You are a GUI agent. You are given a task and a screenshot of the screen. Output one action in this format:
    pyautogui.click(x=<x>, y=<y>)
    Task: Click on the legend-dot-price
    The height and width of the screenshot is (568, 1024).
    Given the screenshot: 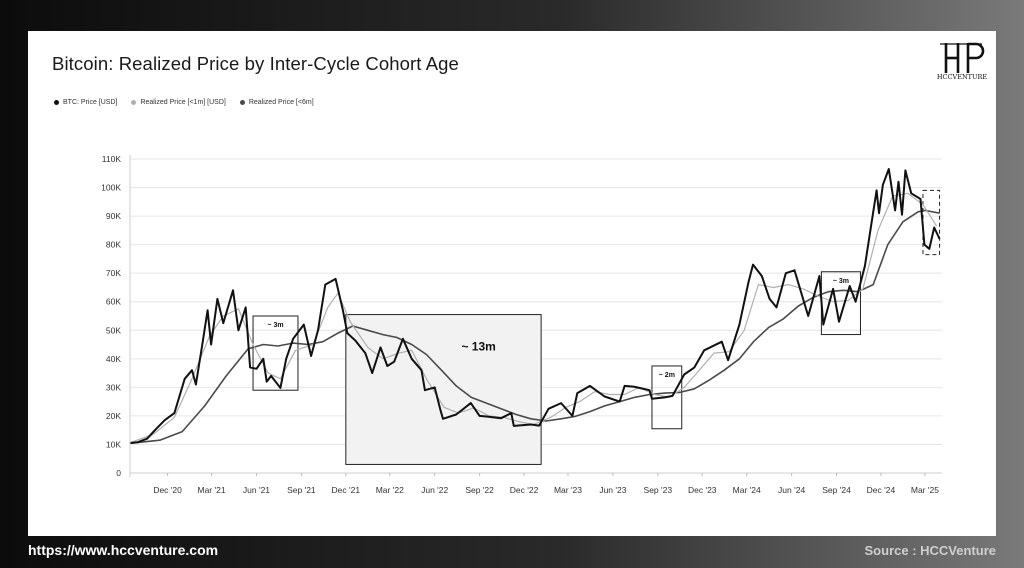 What is the action you would take?
    pyautogui.click(x=56, y=102)
    